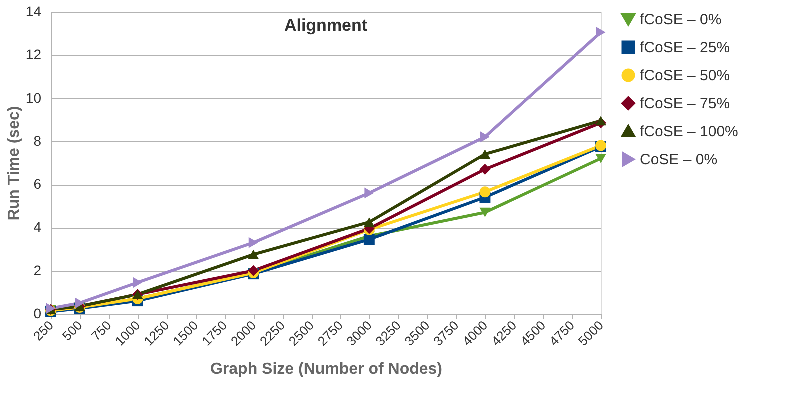  I want to click on y-tick-label: 8, so click(38, 140).